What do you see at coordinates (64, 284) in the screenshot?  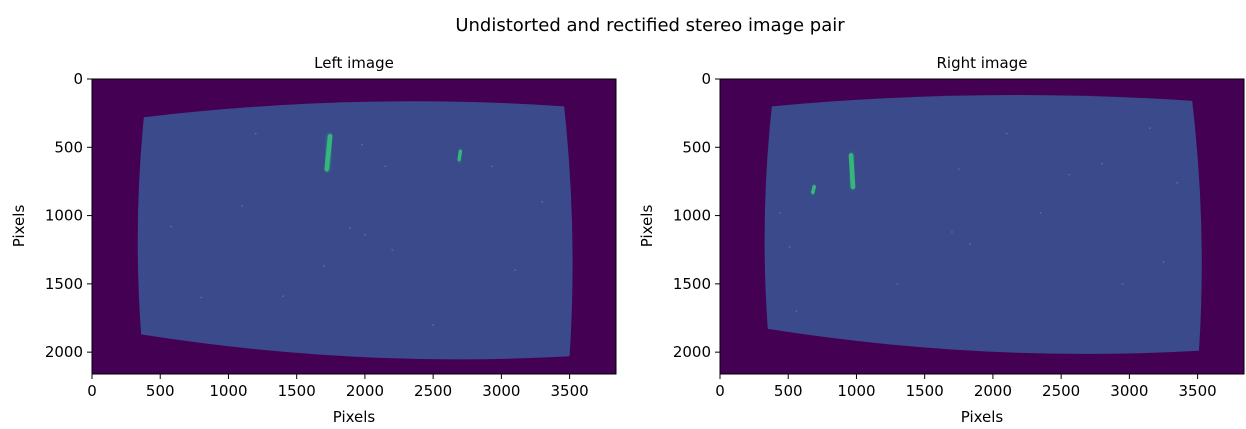 I see `left-image-ytick-label: 1500` at bounding box center [64, 284].